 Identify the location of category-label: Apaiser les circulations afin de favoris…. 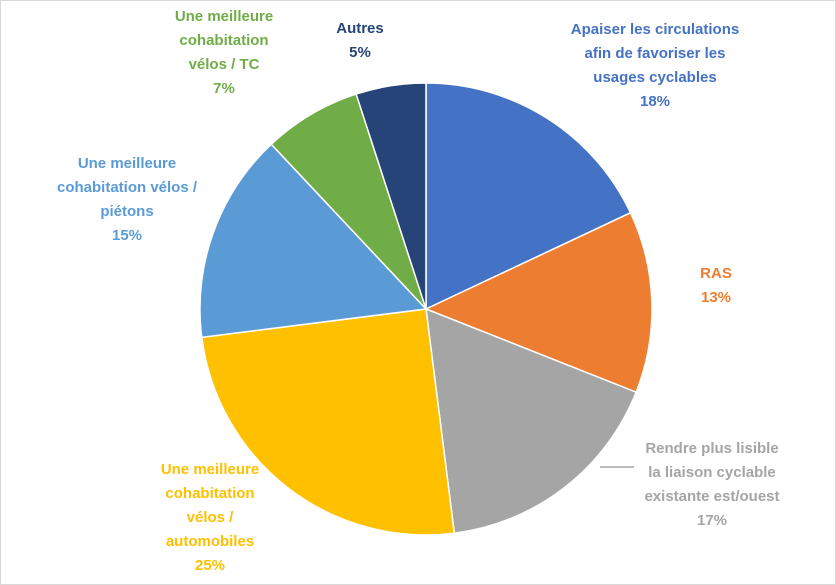
(655, 53).